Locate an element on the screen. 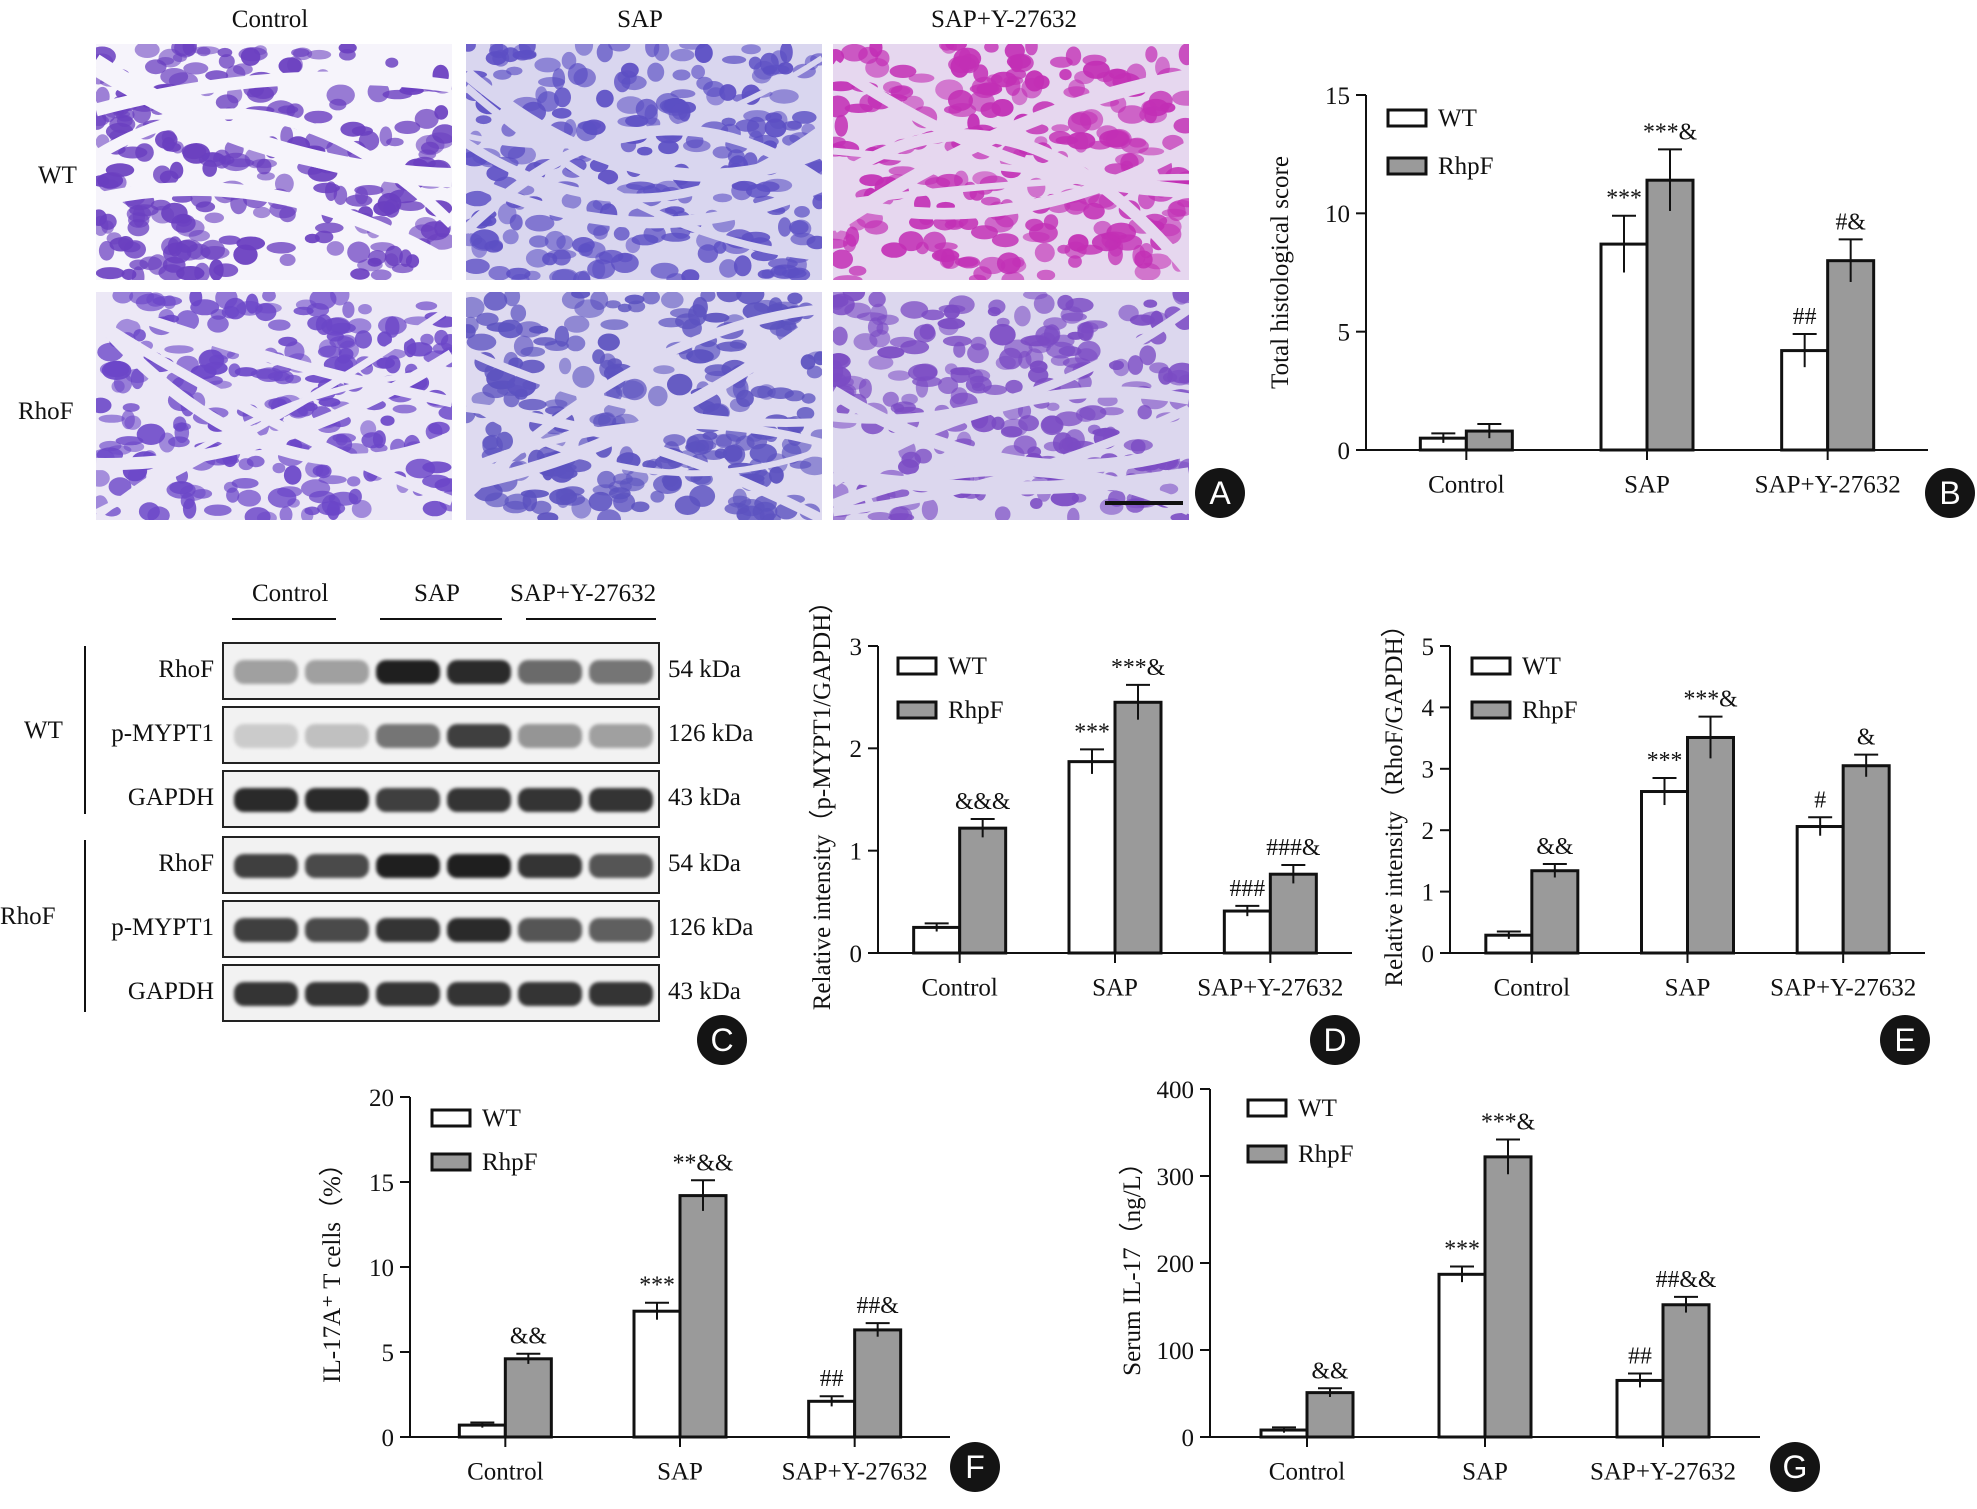 The width and height of the screenshot is (1977, 1509). y-axis-label: Serum IL-17（ng/L） is located at coordinates (1132, 1263).